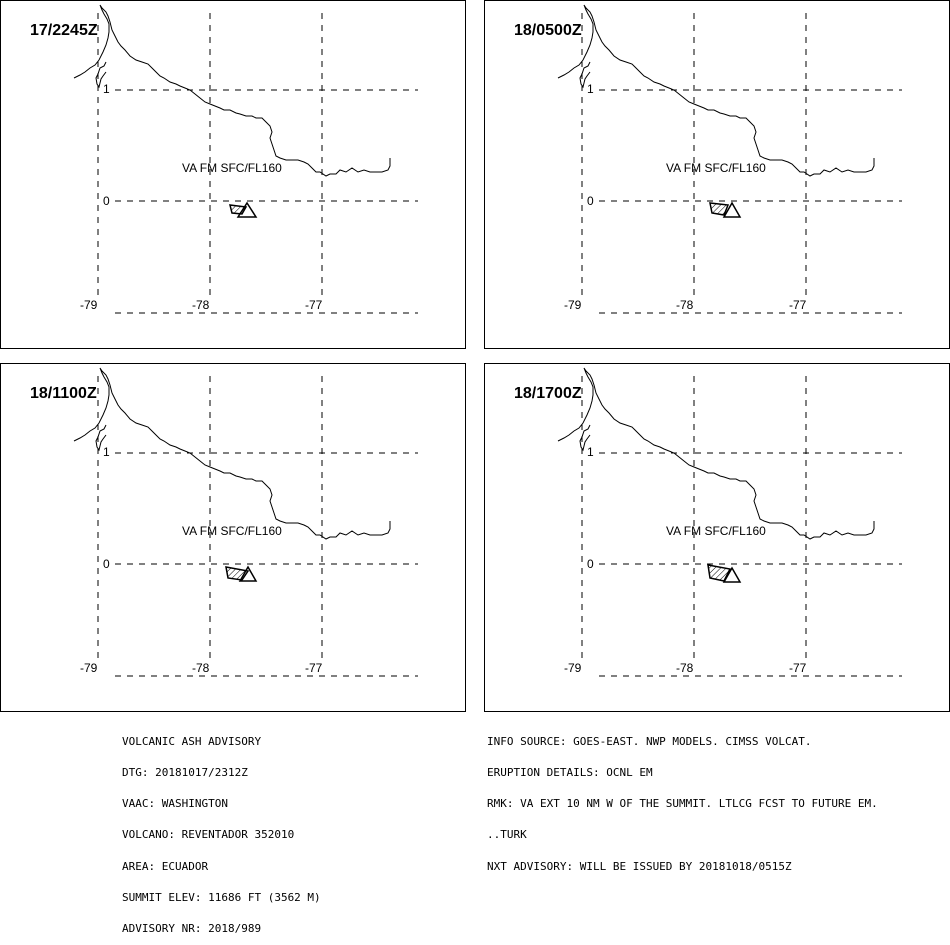  Describe the element at coordinates (548, 30) in the screenshot. I see `panel-valid-time: 18/0500Z` at that location.